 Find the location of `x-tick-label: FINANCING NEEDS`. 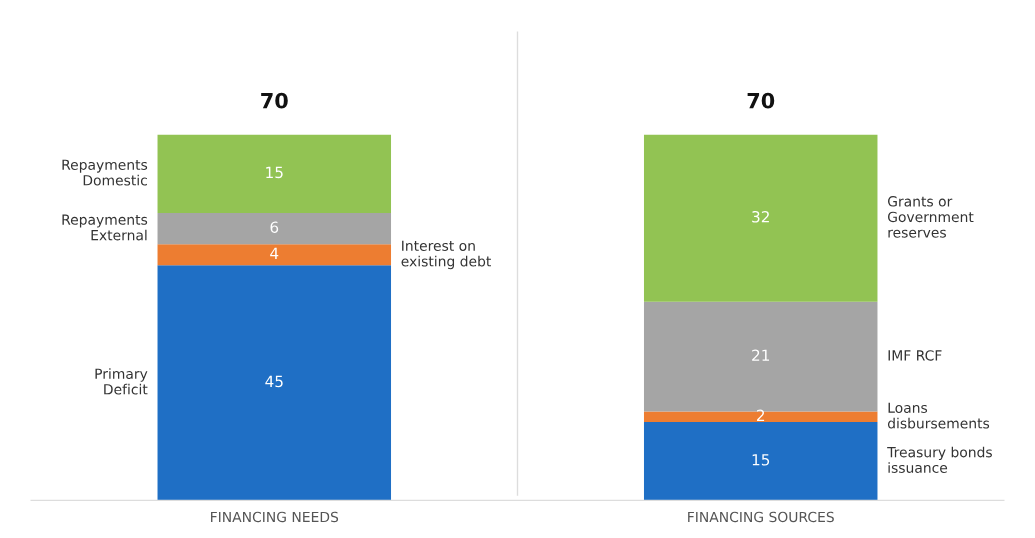

x-tick-label: FINANCING NEEDS is located at coordinates (275, 517).